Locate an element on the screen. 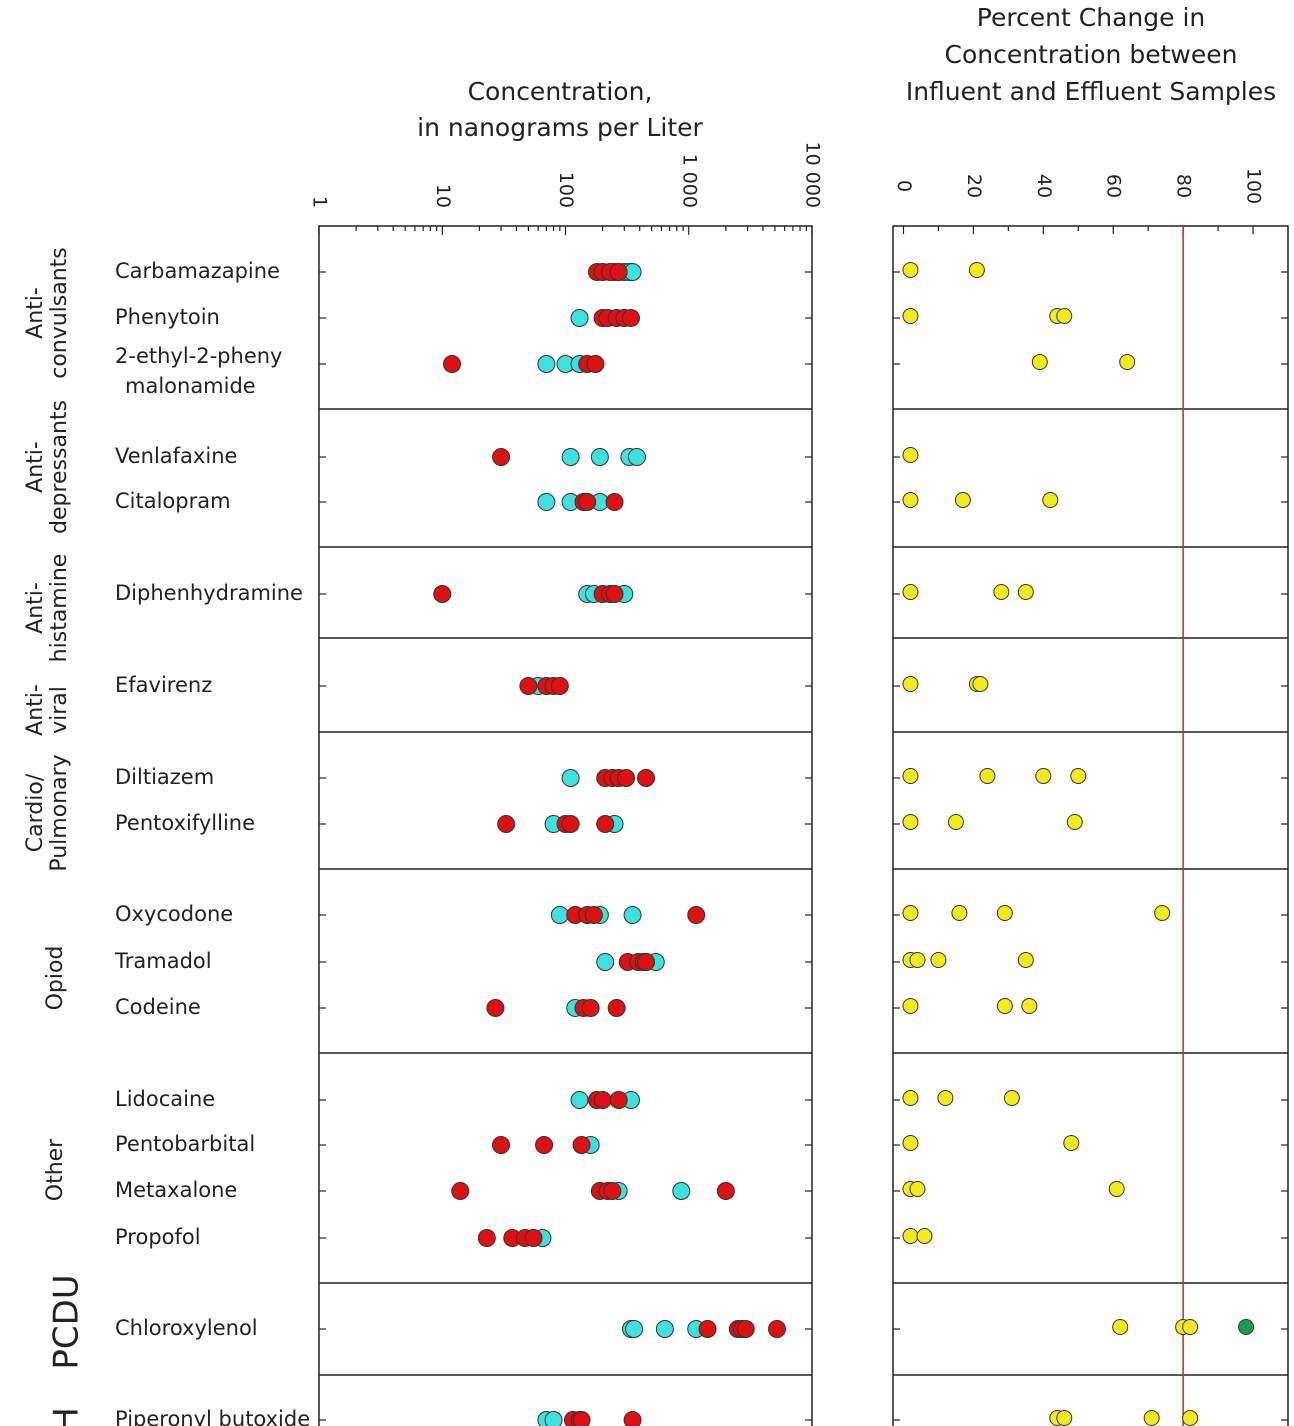  concentration-axis-ticks: 1 10 100 1 000 10 000 is located at coordinates (566, 188).